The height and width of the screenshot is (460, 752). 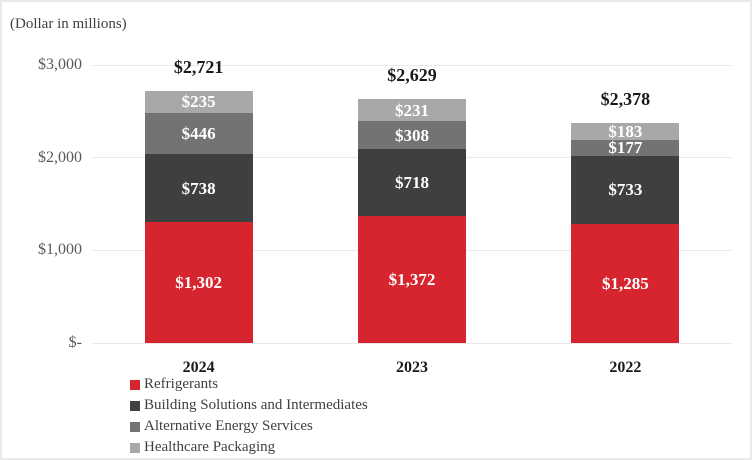 I want to click on bar-segment-value-label: $177, so click(x=625, y=148).